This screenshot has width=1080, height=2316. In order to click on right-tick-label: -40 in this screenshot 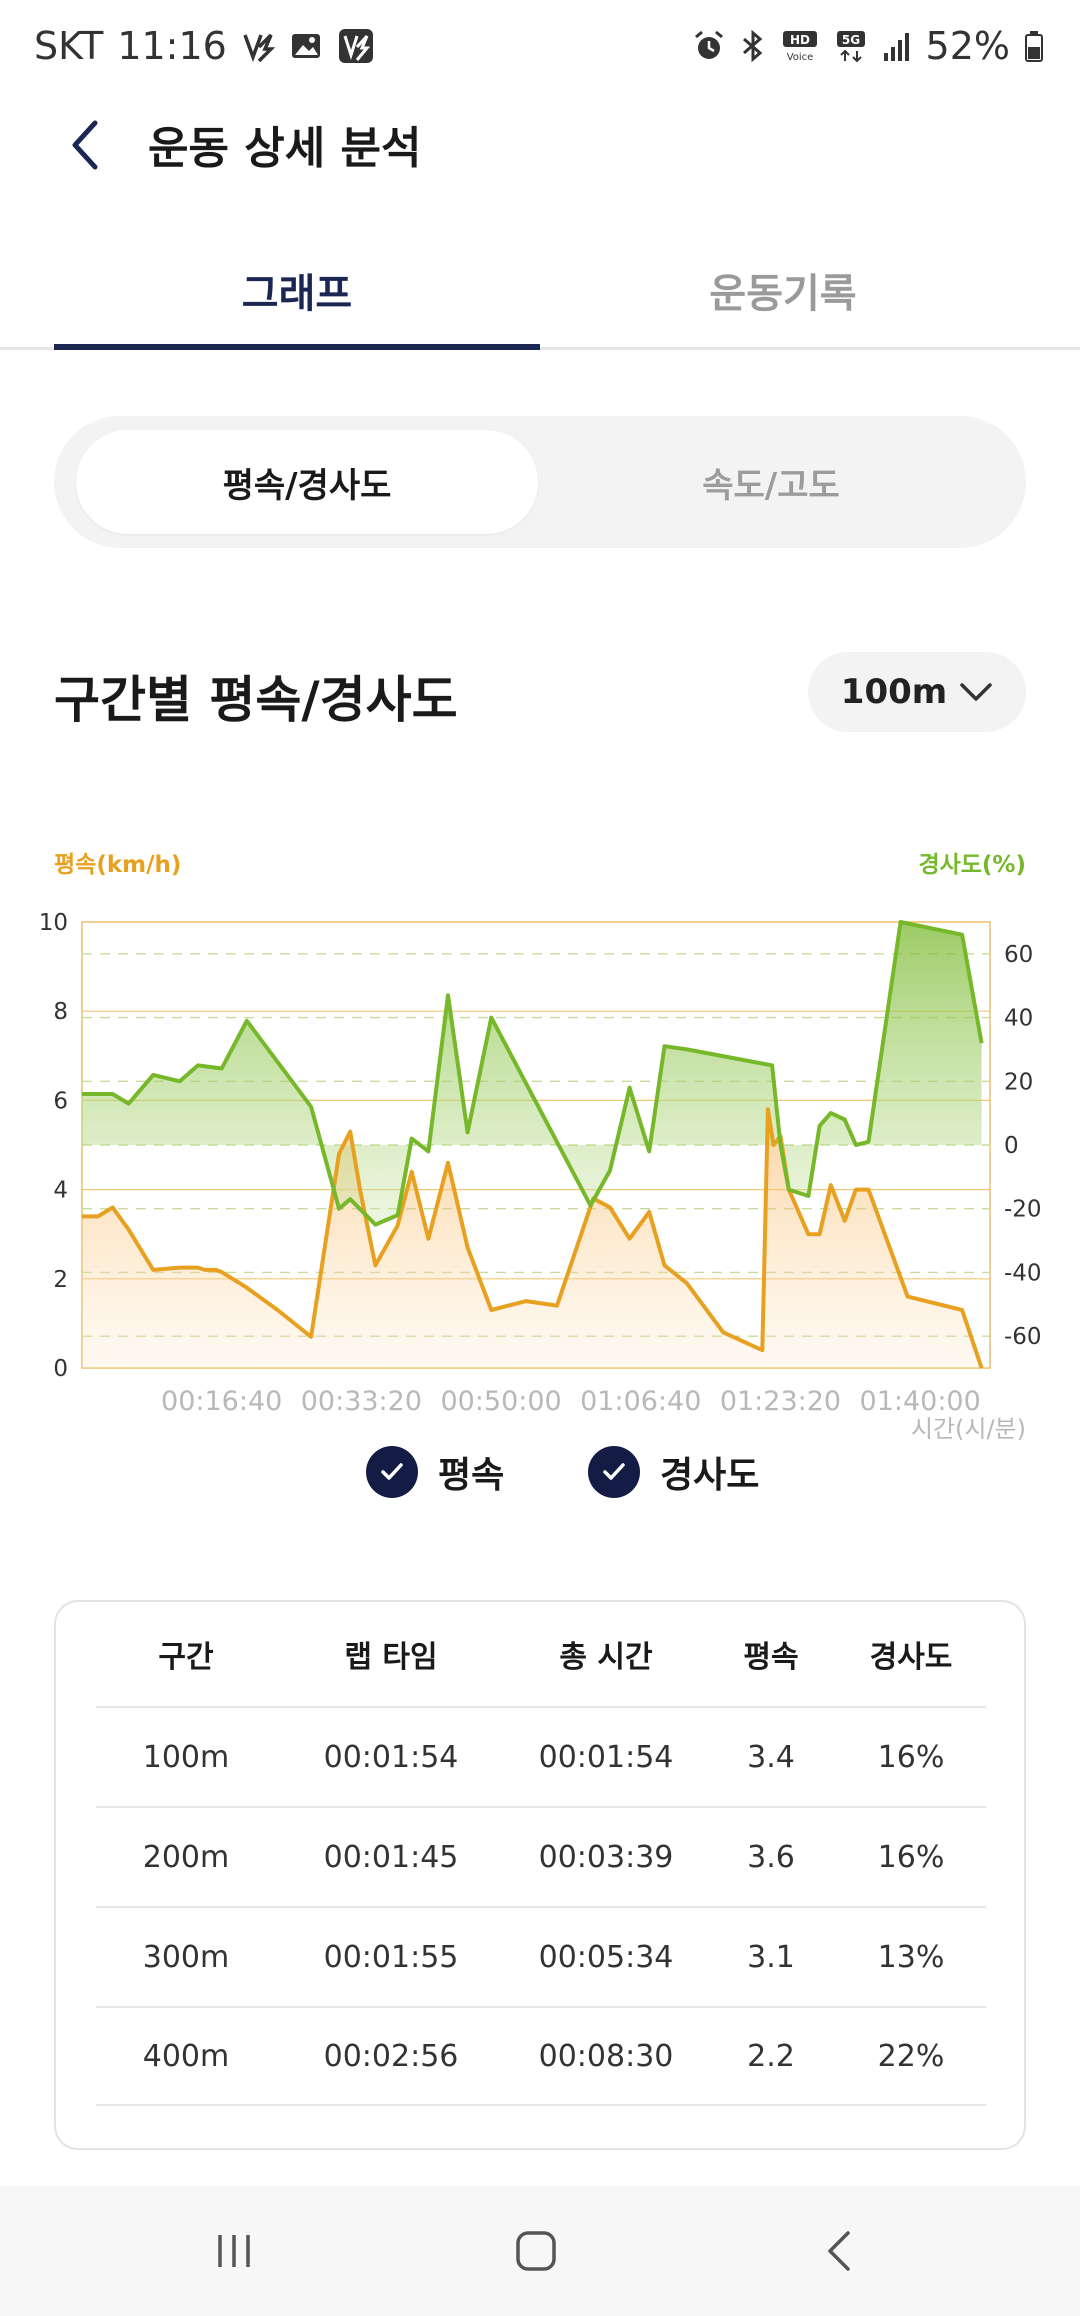, I will do `click(1023, 1273)`.